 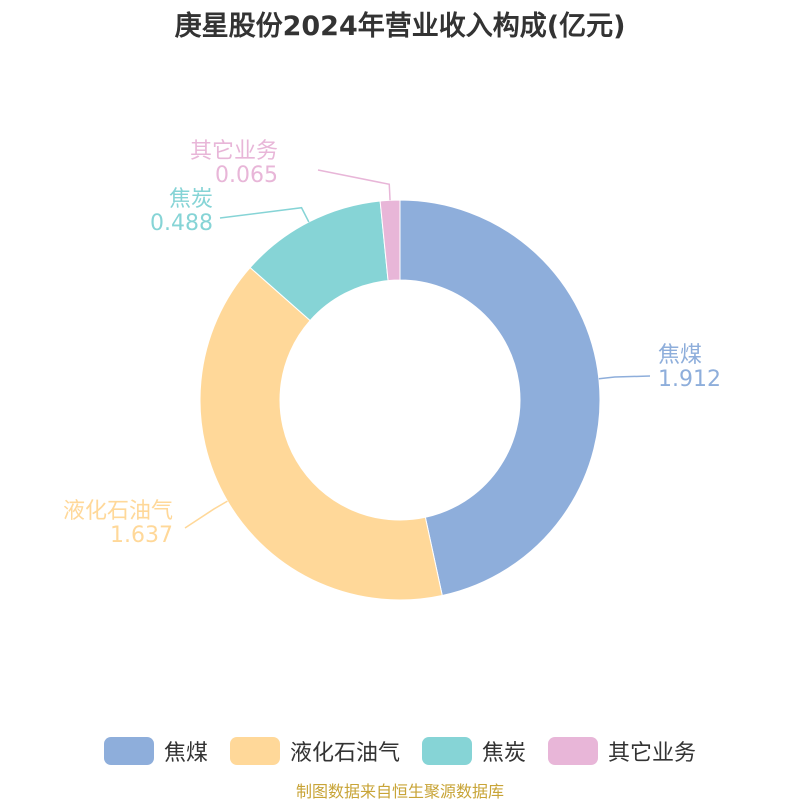 What do you see at coordinates (504, 753) in the screenshot?
I see `legend-label: 焦炭` at bounding box center [504, 753].